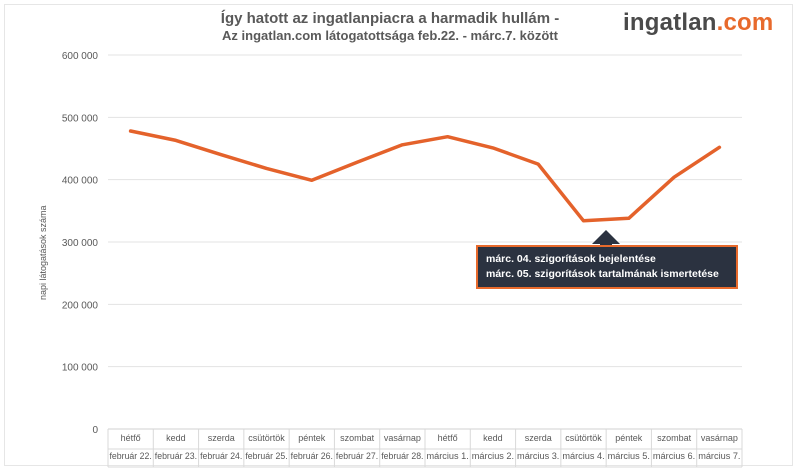 This screenshot has height=470, width=800. Describe the element at coordinates (629, 456) in the screenshot. I see `x-tick-label-date: március 5.` at that location.